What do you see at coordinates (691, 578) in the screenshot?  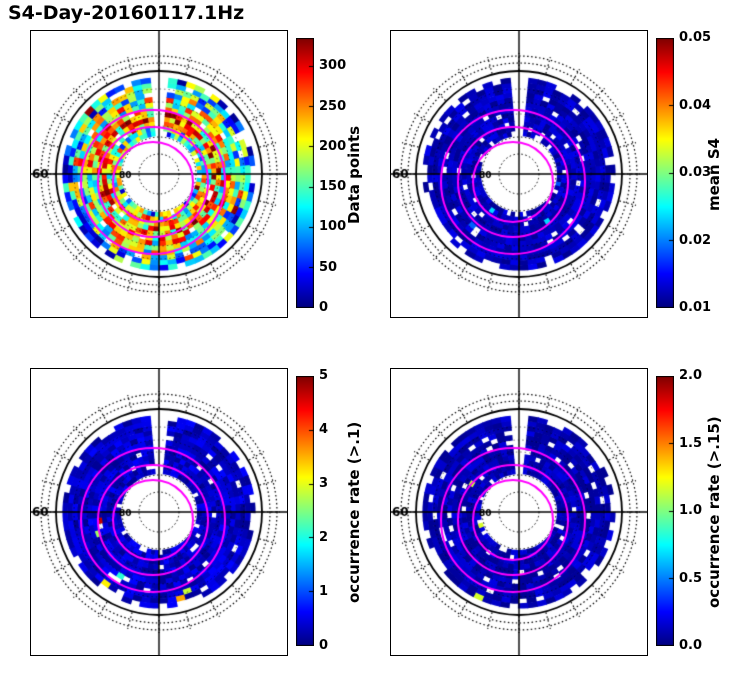 I see `colorbar-tick-label: 0.5` at bounding box center [691, 578].